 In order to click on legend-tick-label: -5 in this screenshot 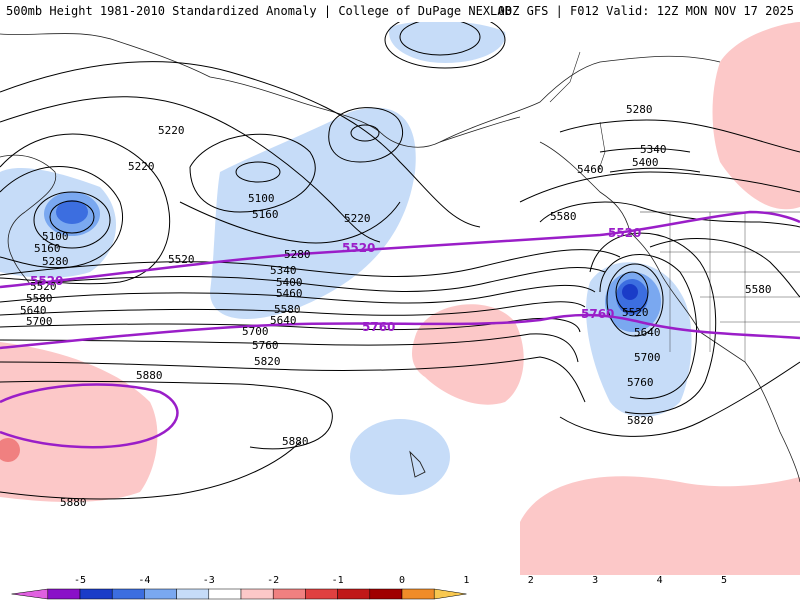, I will do `click(80, 580)`.